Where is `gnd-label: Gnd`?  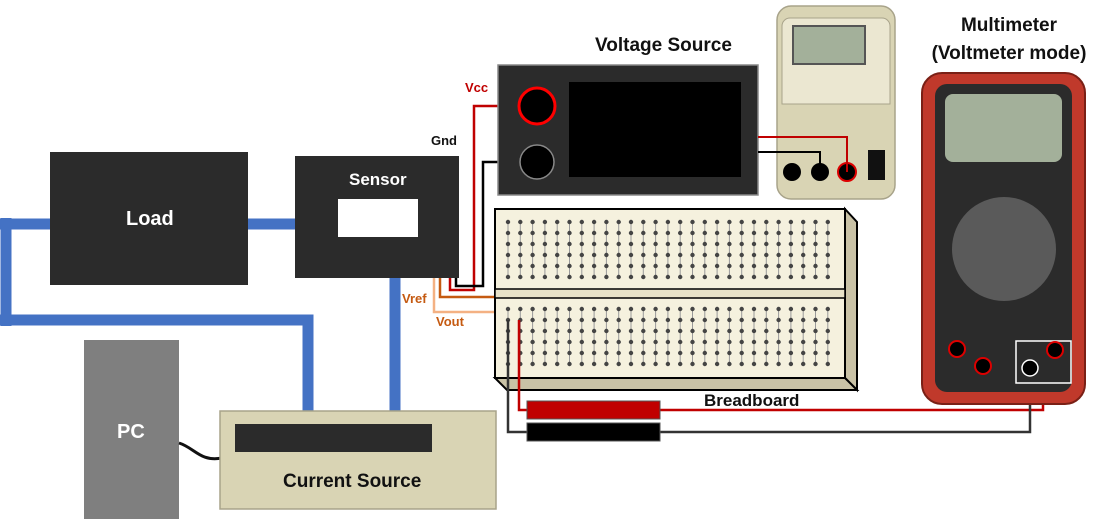 gnd-label: Gnd is located at coordinates (444, 140).